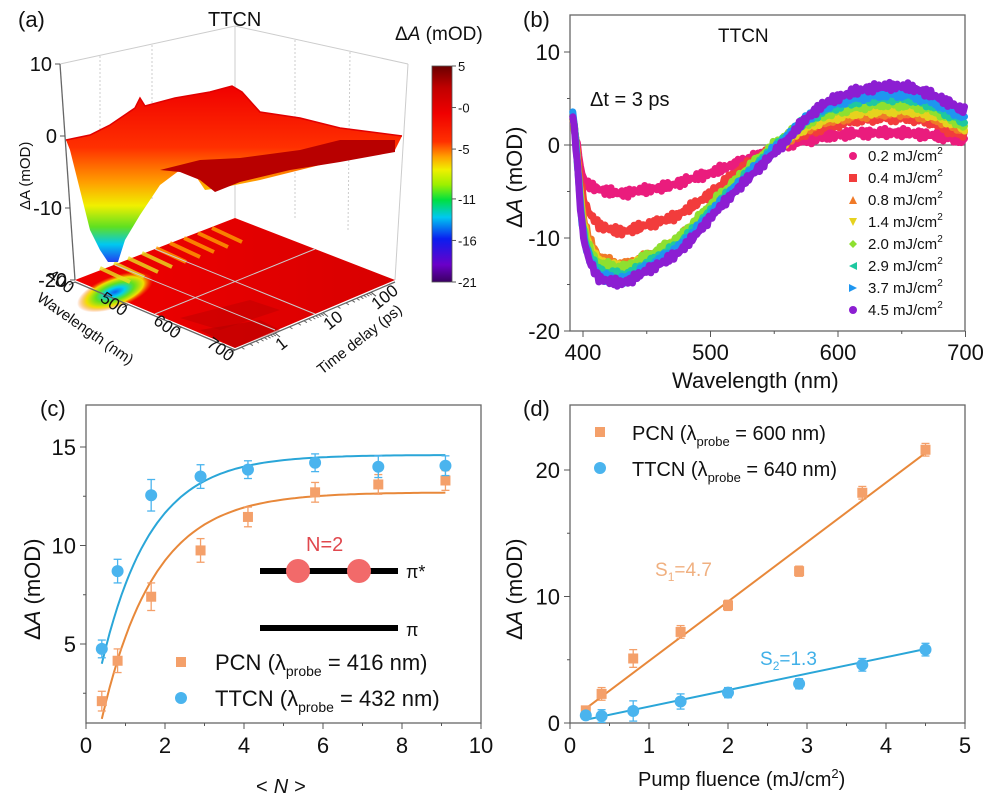  I want to click on z-axis-label: ΔA (mOD), so click(25, 176).